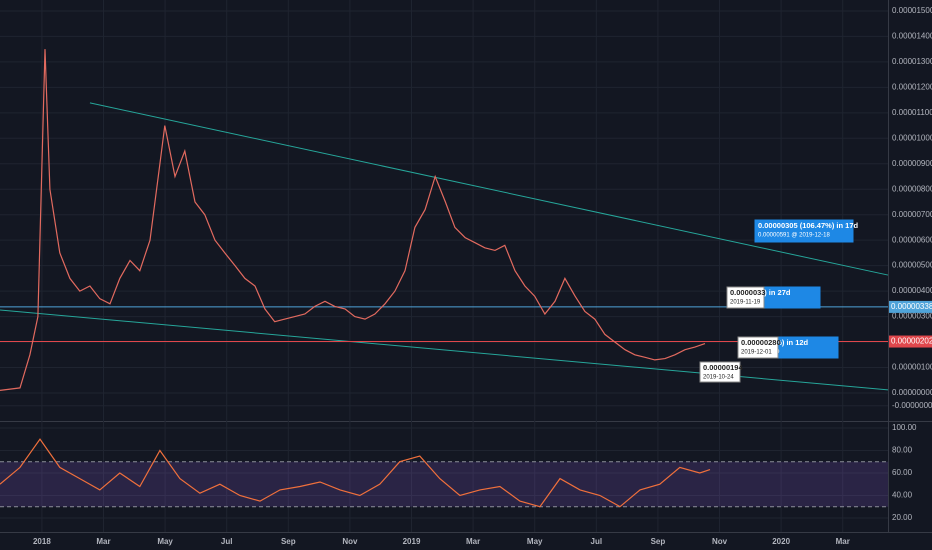 The width and height of the screenshot is (932, 550). What do you see at coordinates (912, 86) in the screenshot?
I see `y-tick-label: 0.00001200` at bounding box center [912, 86].